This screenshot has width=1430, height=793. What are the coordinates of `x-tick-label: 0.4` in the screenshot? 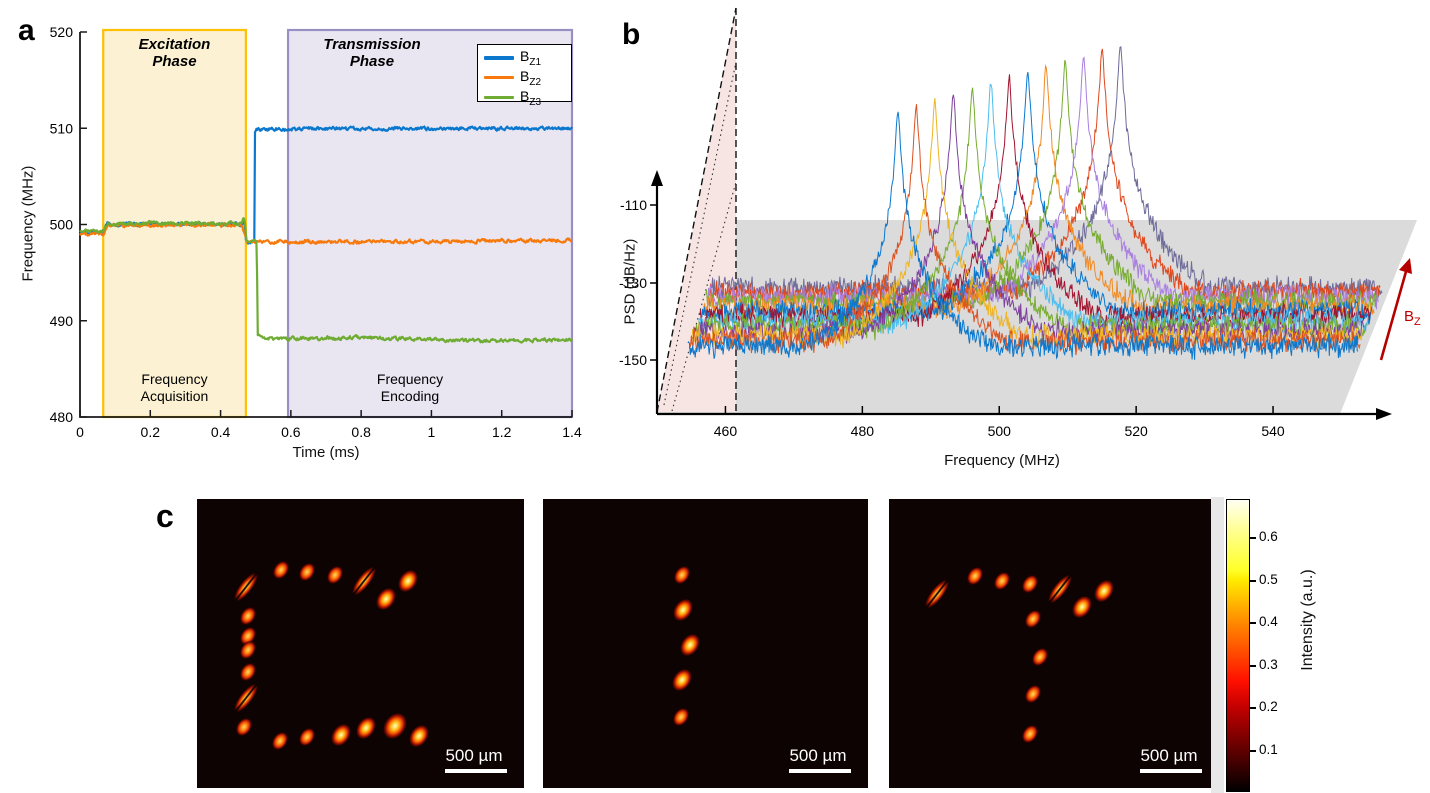 It's located at (221, 432).